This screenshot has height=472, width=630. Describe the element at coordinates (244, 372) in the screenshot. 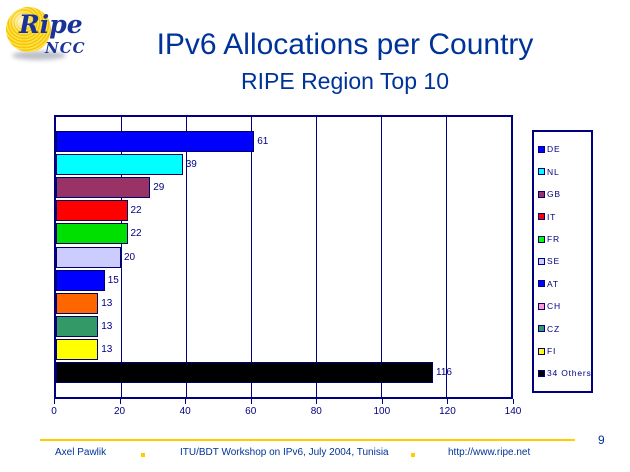

I see `bar-34 Others` at that location.